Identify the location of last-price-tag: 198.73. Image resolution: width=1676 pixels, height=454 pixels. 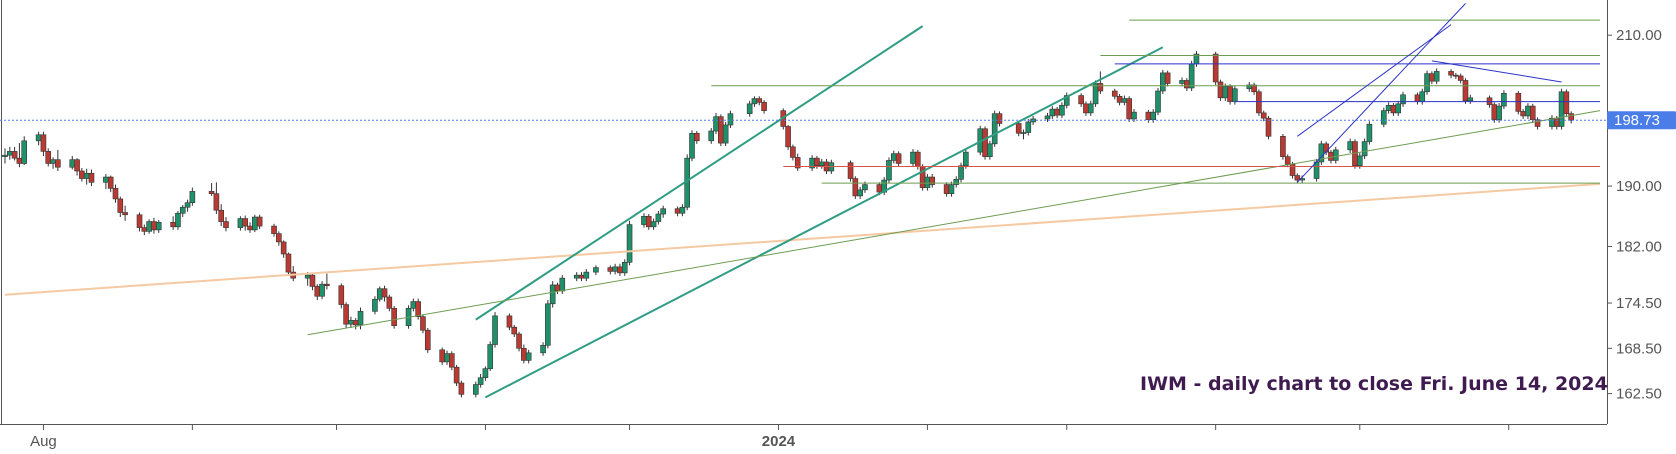
(1641, 120).